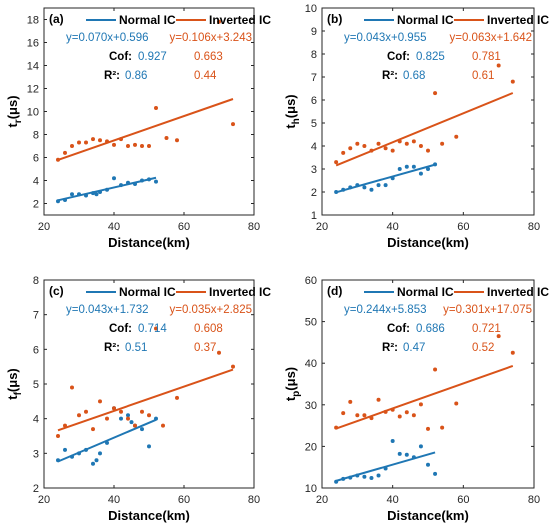 This screenshot has width=550, height=530. What do you see at coordinates (290, 106) in the screenshot?
I see `y-axis-label-unit: (μs)` at bounding box center [290, 106].